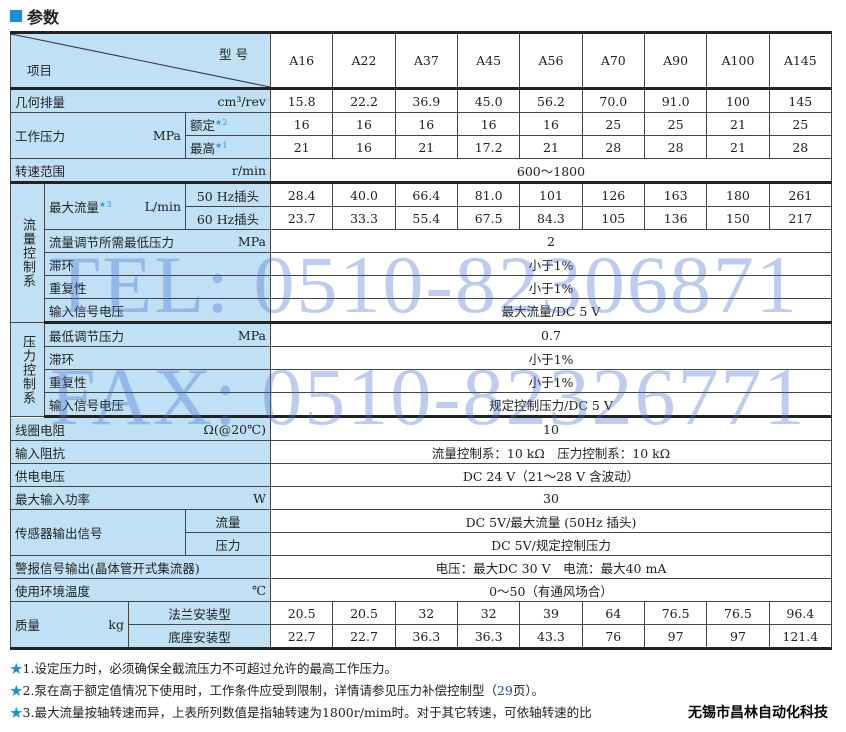  What do you see at coordinates (62, 265) in the screenshot?
I see `row-label: 滞环` at bounding box center [62, 265].